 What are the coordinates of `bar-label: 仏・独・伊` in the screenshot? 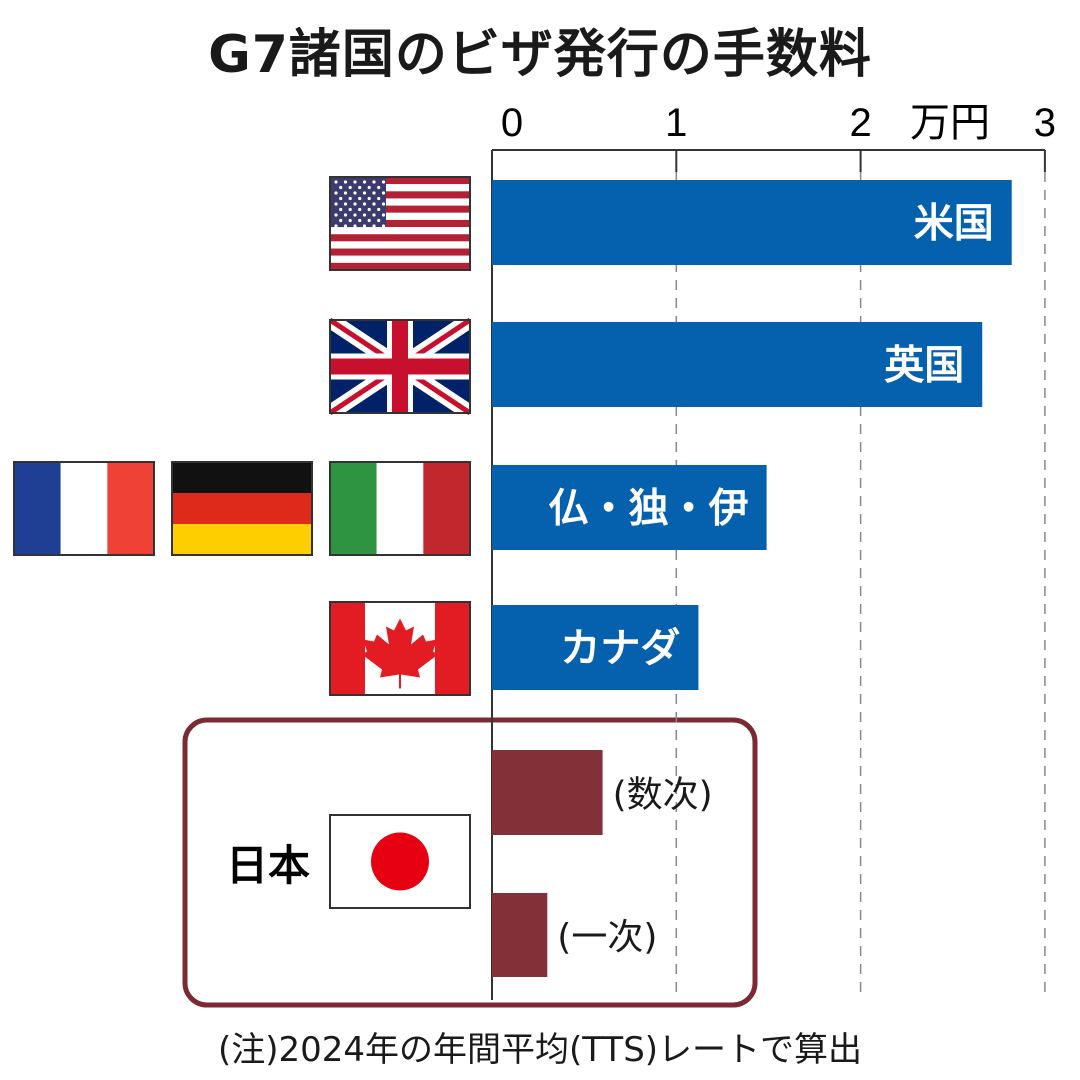 It's located at (649, 509).